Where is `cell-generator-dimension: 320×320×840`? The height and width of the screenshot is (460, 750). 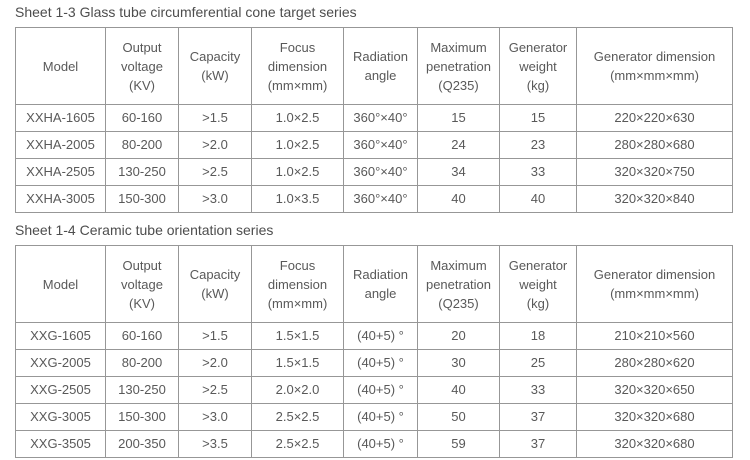 cell-generator-dimension: 320×320×840 is located at coordinates (654, 199).